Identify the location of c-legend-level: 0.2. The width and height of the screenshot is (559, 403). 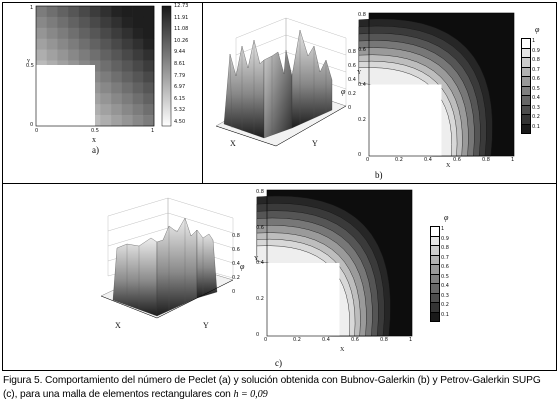
(445, 305).